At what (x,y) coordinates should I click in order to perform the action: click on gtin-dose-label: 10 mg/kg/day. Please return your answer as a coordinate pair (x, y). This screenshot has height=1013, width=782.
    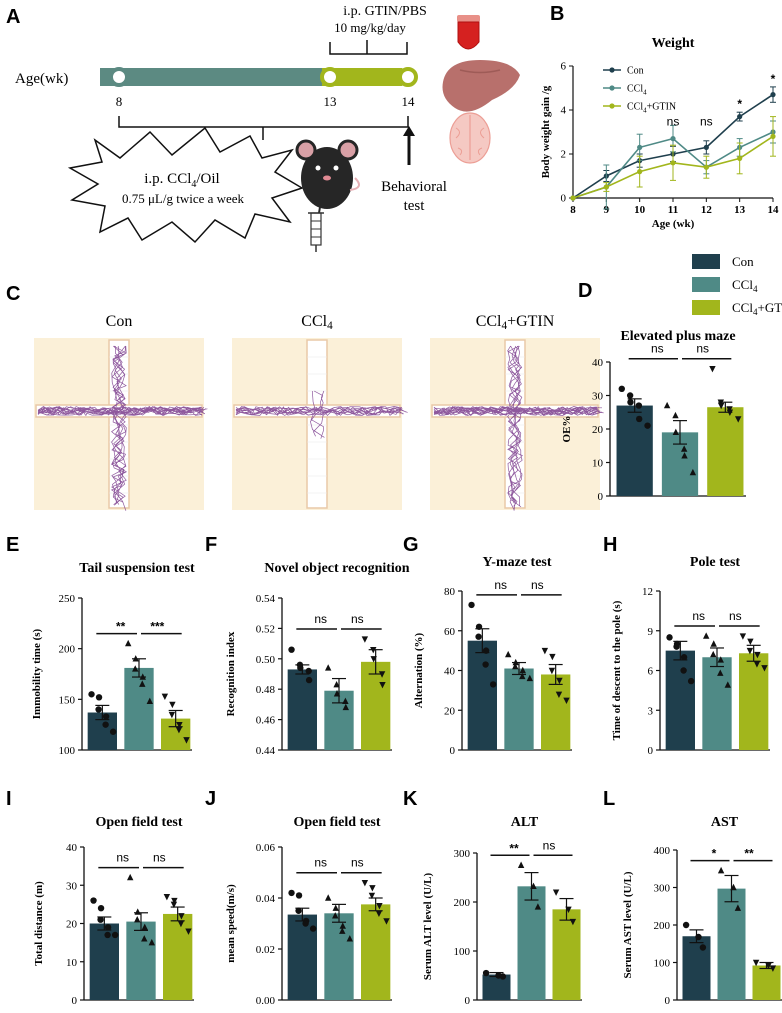
    Looking at the image, I should click on (370, 27).